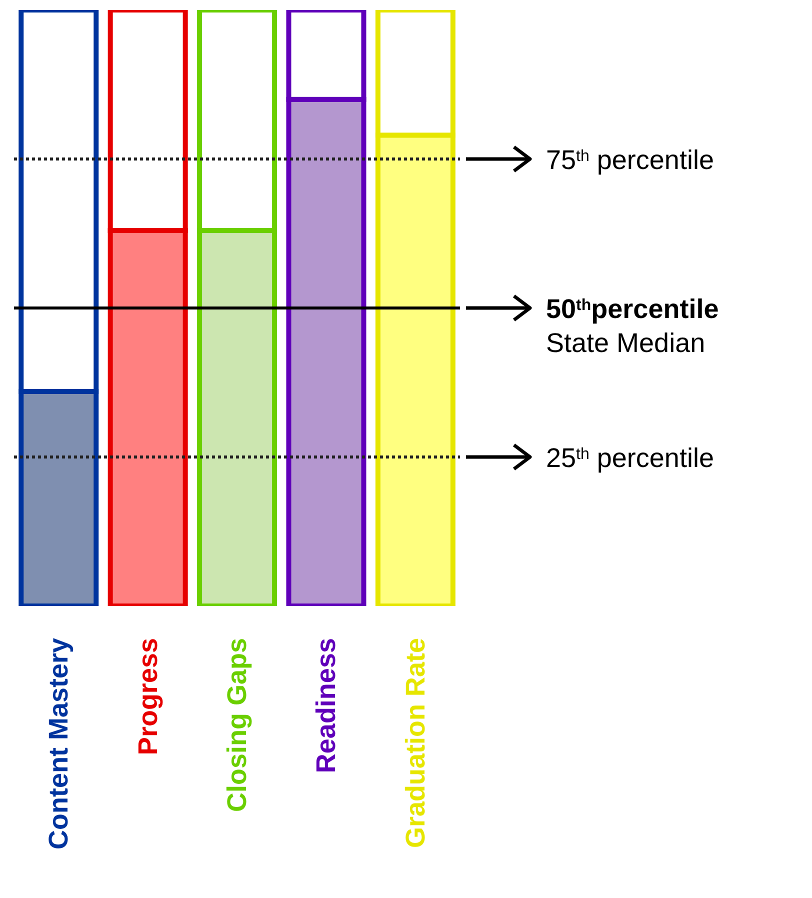  I want to click on x-tick-label: Closing Gaps, so click(237, 725).